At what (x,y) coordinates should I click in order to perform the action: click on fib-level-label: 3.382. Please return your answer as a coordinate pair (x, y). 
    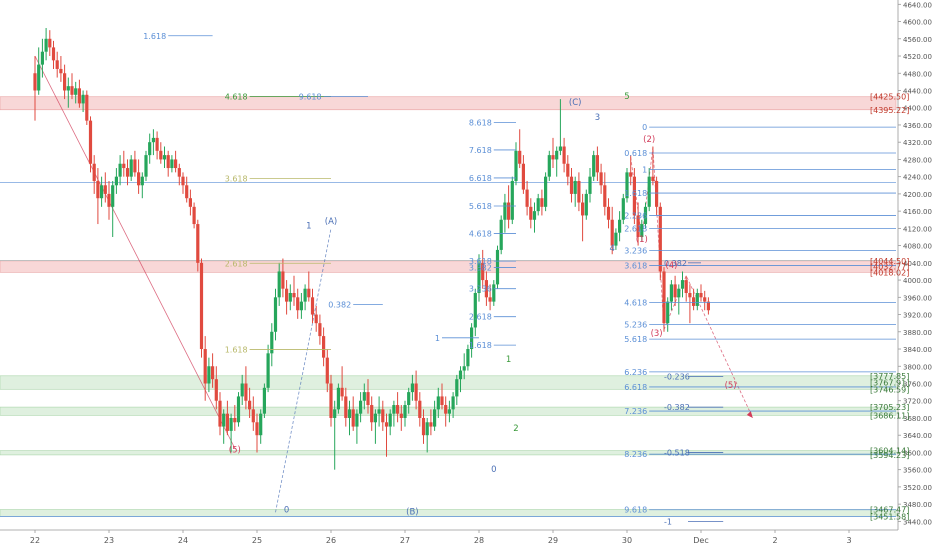
    Looking at the image, I should click on (480, 268).